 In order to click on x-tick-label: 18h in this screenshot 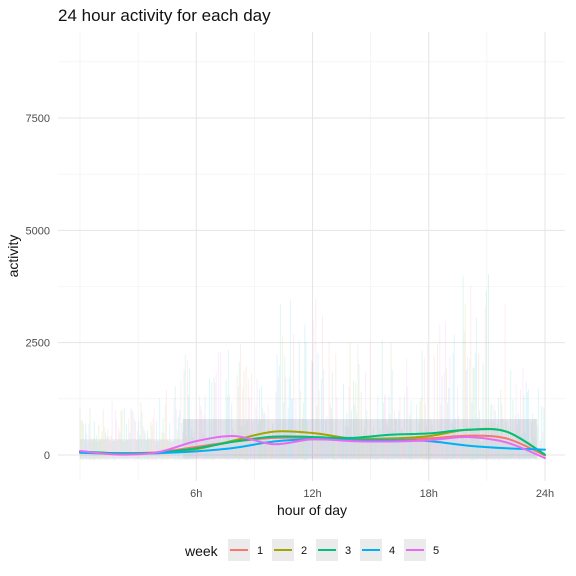, I will do `click(429, 494)`.